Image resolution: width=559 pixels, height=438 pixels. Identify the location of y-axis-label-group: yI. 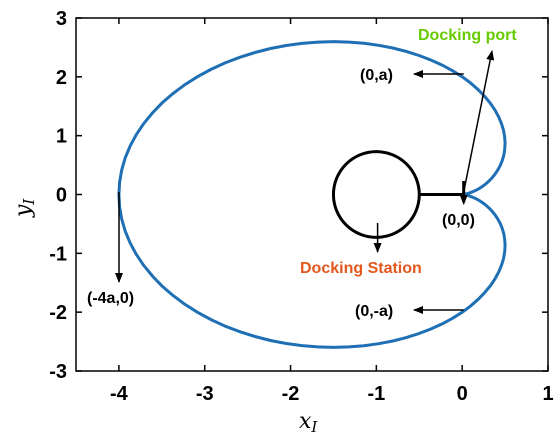
(24, 208).